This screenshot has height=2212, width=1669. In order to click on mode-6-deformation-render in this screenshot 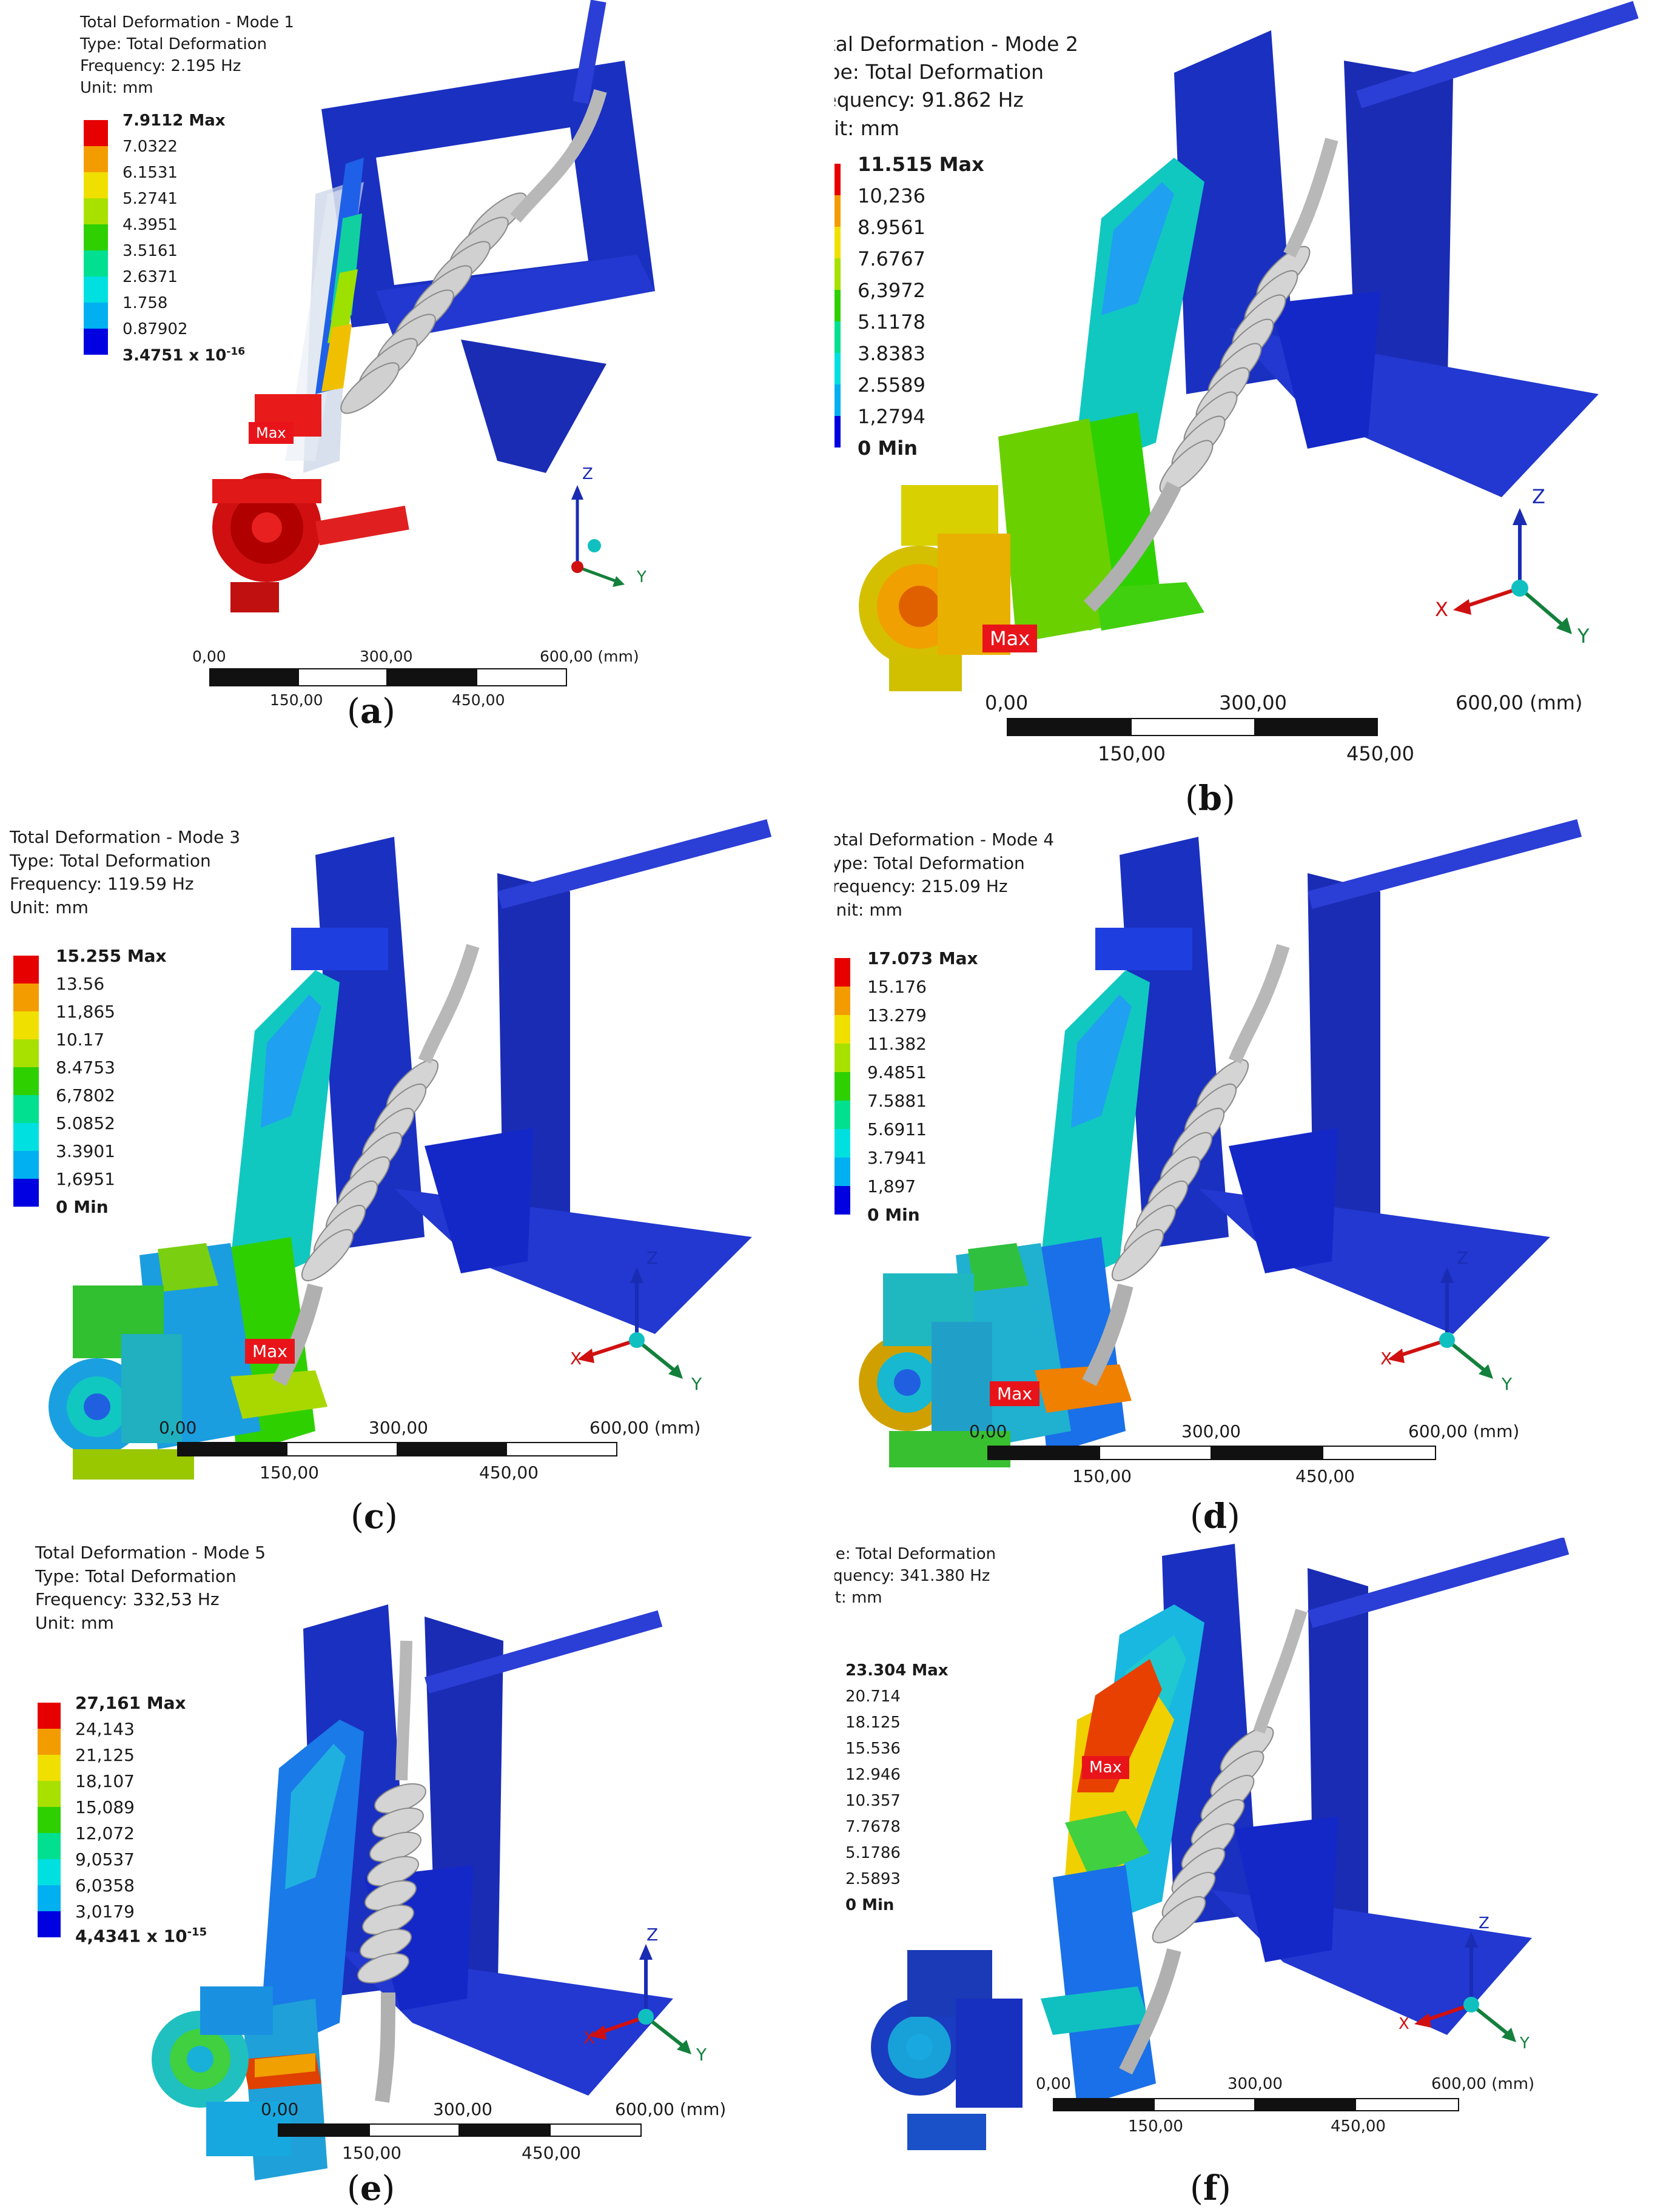, I will do `click(1220, 1844)`.